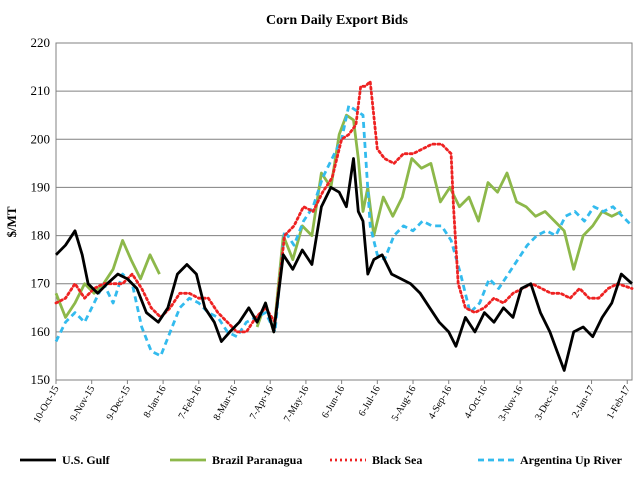  What do you see at coordinates (119, 403) in the screenshot?
I see `x-tick-label: 9-Dec-15` at bounding box center [119, 403].